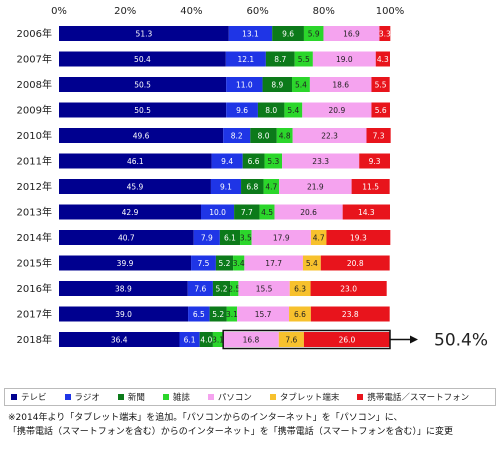 This screenshot has height=449, width=500. What do you see at coordinates (87, 398) in the screenshot?
I see `legend-label: ラジオ` at bounding box center [87, 398].